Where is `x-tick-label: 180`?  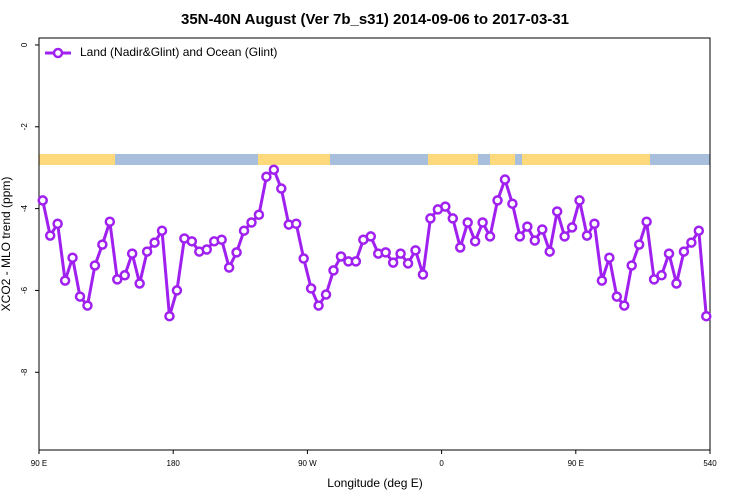 x-tick-label: 180 is located at coordinates (174, 463).